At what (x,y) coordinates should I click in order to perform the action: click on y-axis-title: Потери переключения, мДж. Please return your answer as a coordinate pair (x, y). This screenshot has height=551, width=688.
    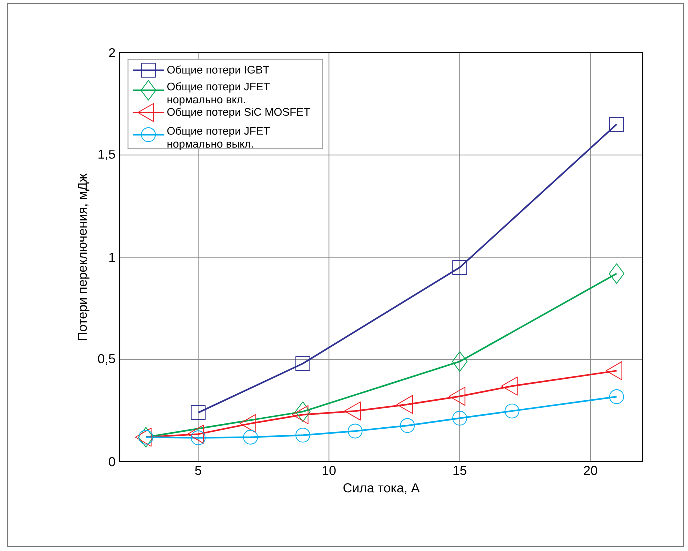
    Looking at the image, I should click on (84, 257).